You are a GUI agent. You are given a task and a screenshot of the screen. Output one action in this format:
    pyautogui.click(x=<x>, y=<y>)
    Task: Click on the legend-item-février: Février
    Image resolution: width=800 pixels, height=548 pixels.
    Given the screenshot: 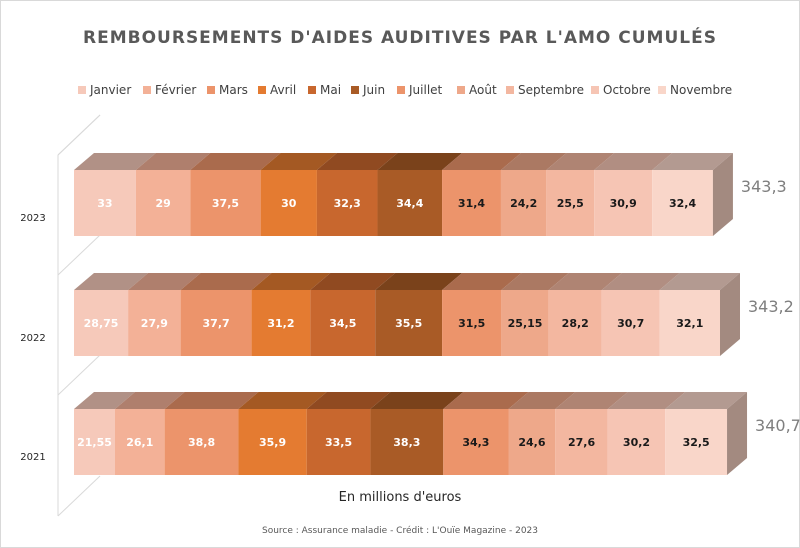 What is the action you would take?
    pyautogui.click(x=169, y=90)
    